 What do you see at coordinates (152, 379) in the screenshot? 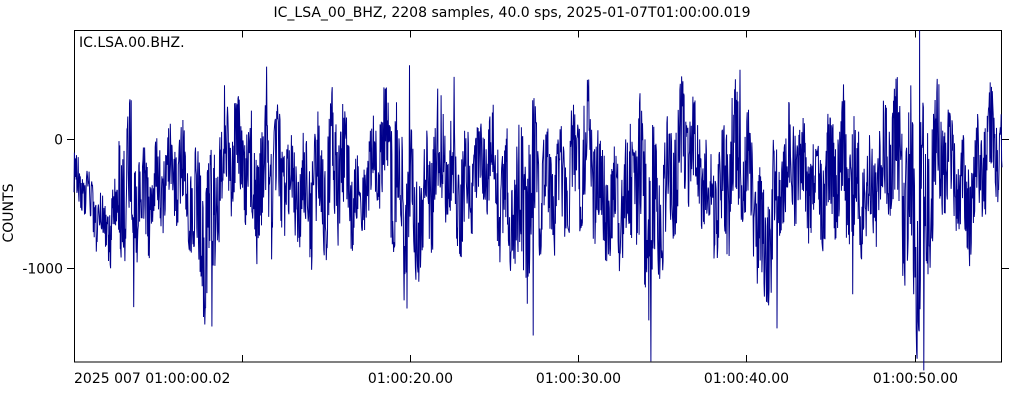
I see `x-tick-label: 2025 007 01:00:00.02` at bounding box center [152, 379].